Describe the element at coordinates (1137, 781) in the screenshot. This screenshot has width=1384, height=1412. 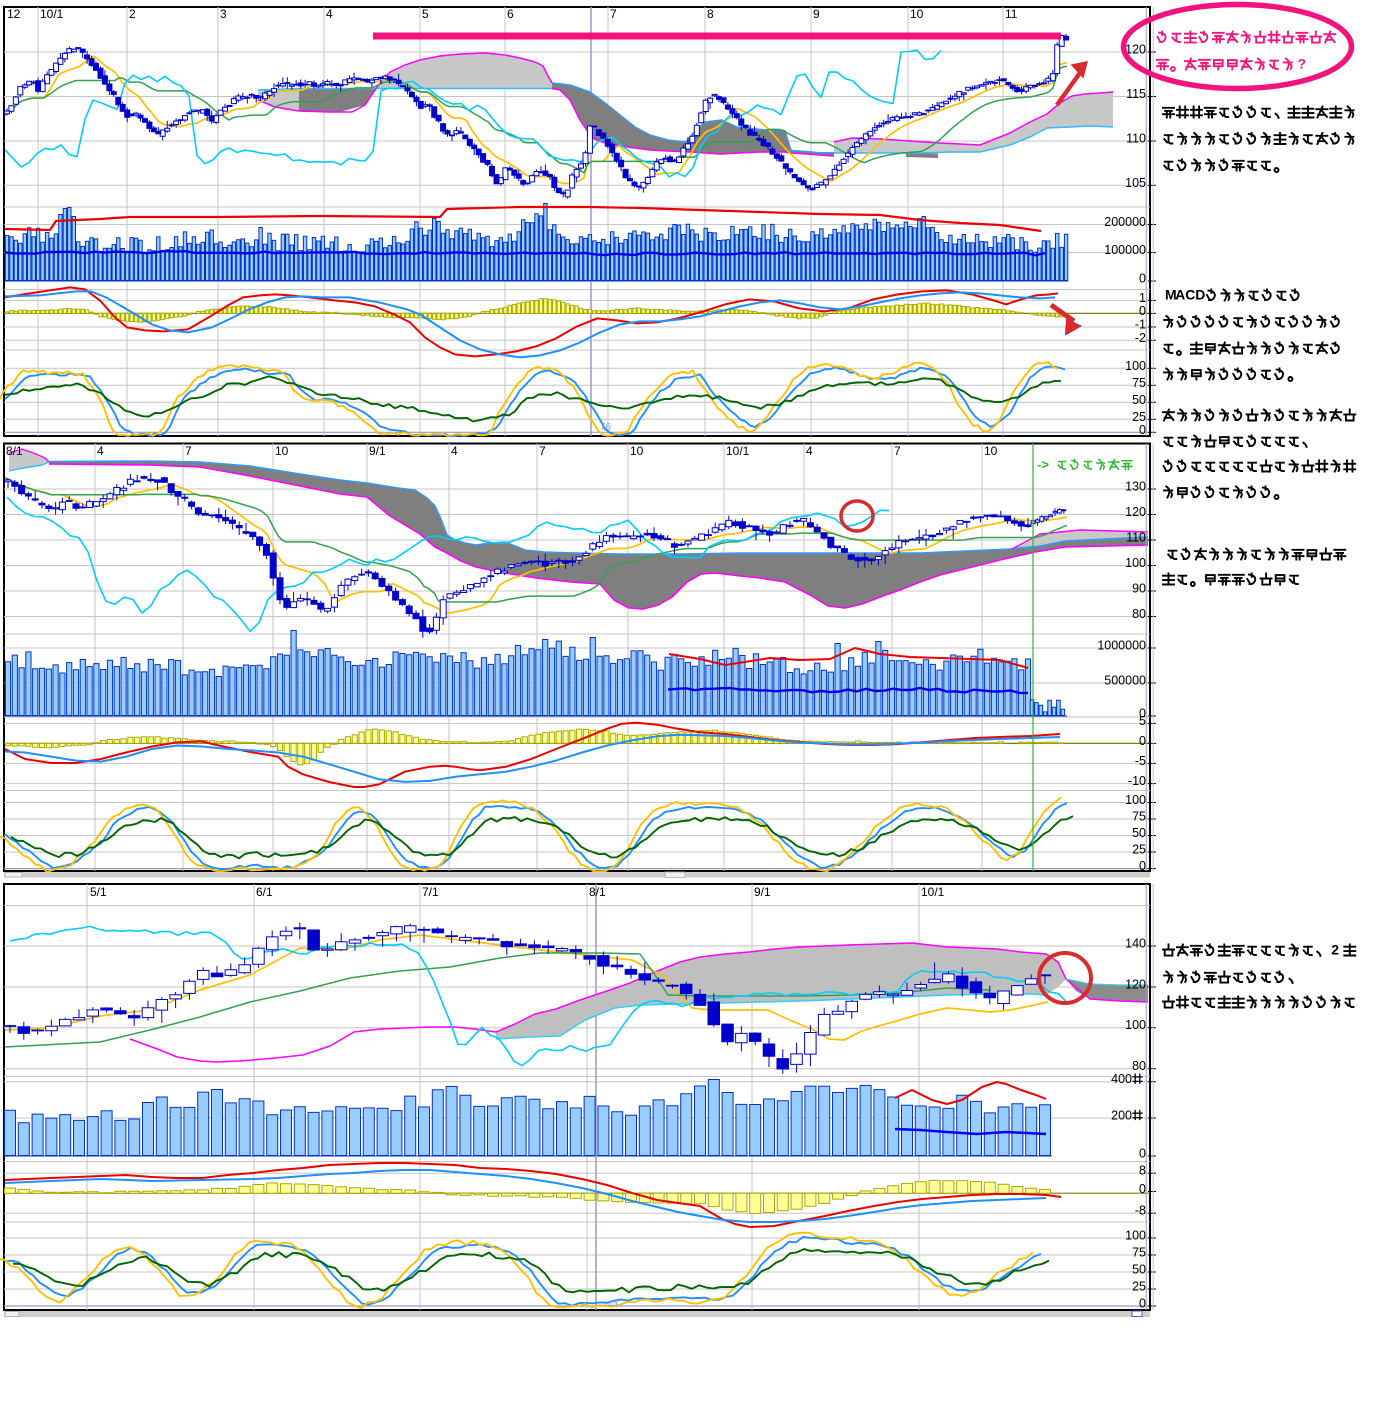
I see `svg-text: -10` at that location.